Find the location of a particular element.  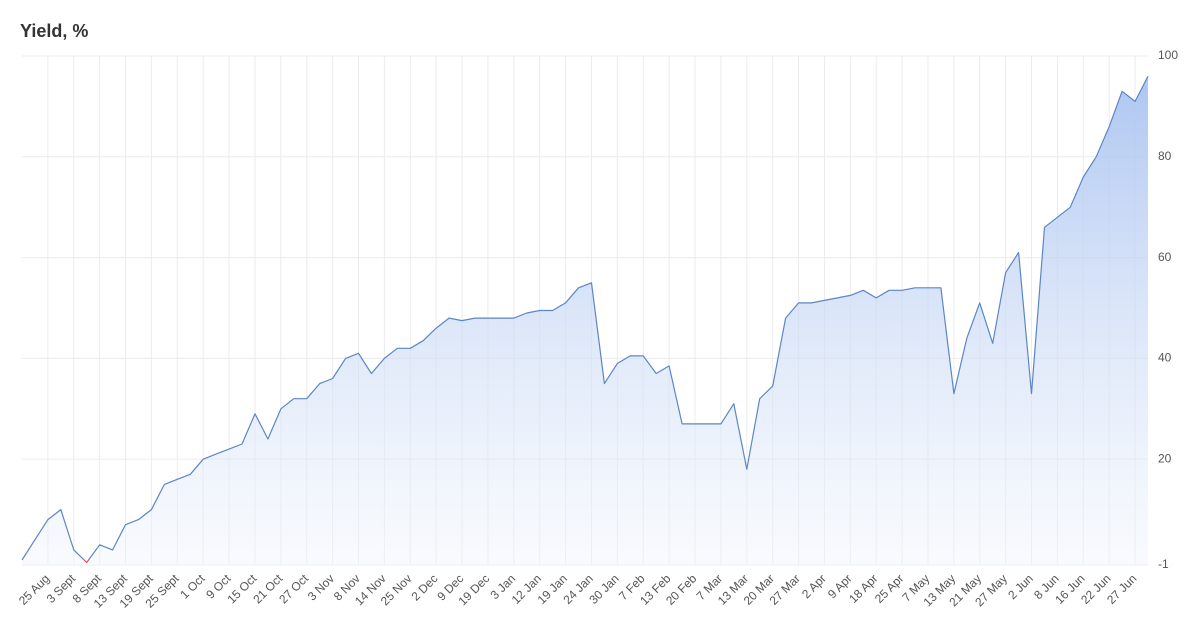

x-tick-label: 27 Jun is located at coordinates (1121, 588).